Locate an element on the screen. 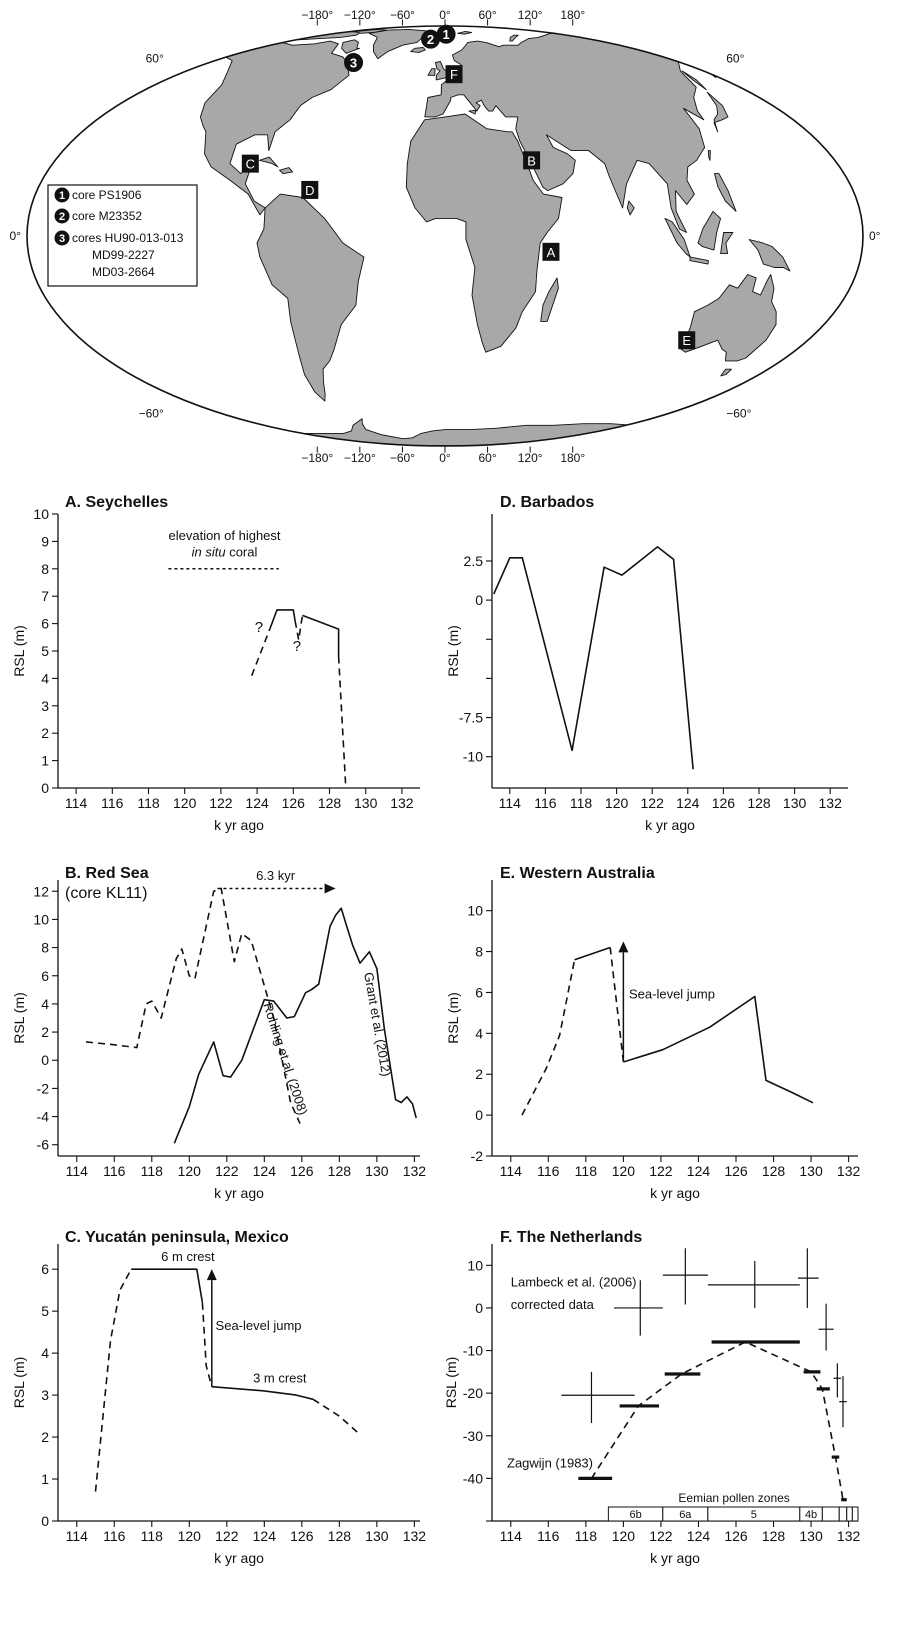 Image resolution: width=920 pixels, height=1649 pixels. pollen-zone-label: 6b is located at coordinates (635, 1515).